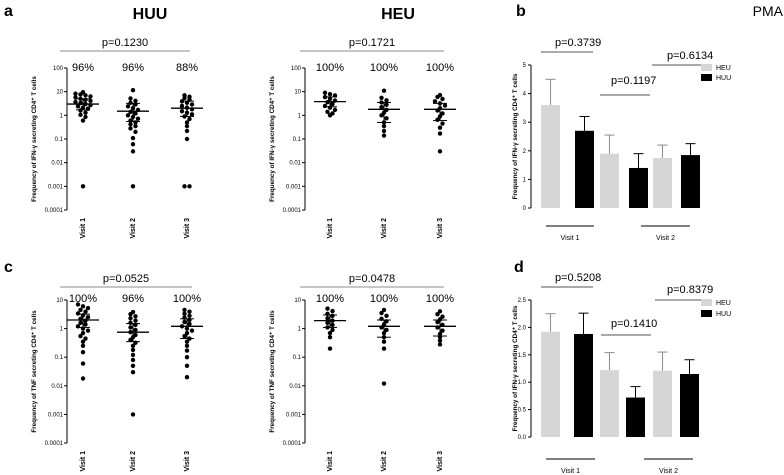 This screenshot has width=784, height=475. Describe the element at coordinates (440, 228) in the screenshot. I see `x-tick-label: Visit 3` at that location.